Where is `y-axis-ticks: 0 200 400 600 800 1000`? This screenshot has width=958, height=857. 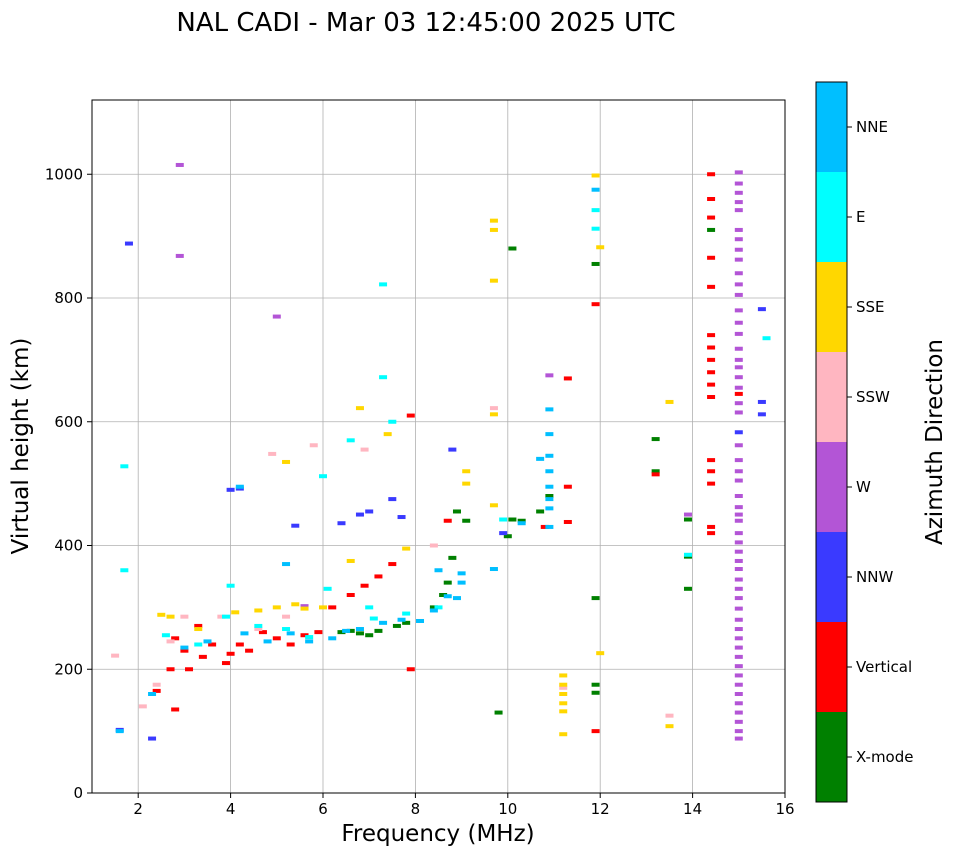 y-axis-ticks: 0 200 400 600 800 1000 is located at coordinates (68, 483).